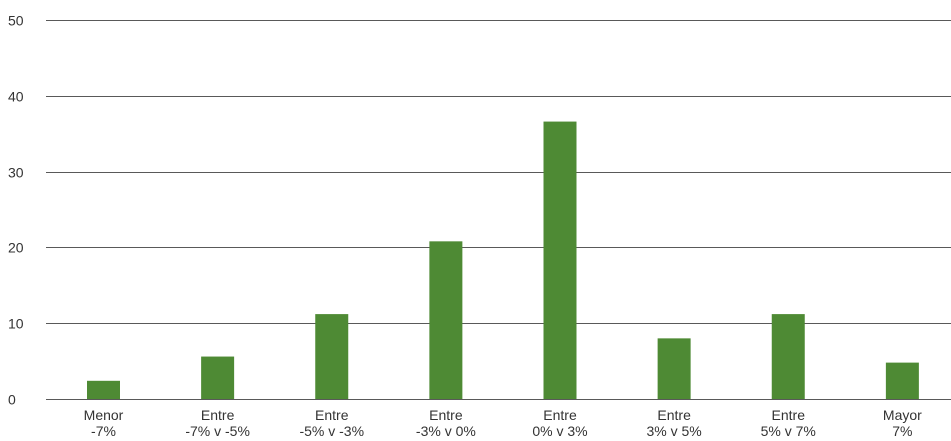 This screenshot has width=951, height=441. What do you see at coordinates (446, 431) in the screenshot?
I see `x-tick-label: -3% v 0%` at bounding box center [446, 431].